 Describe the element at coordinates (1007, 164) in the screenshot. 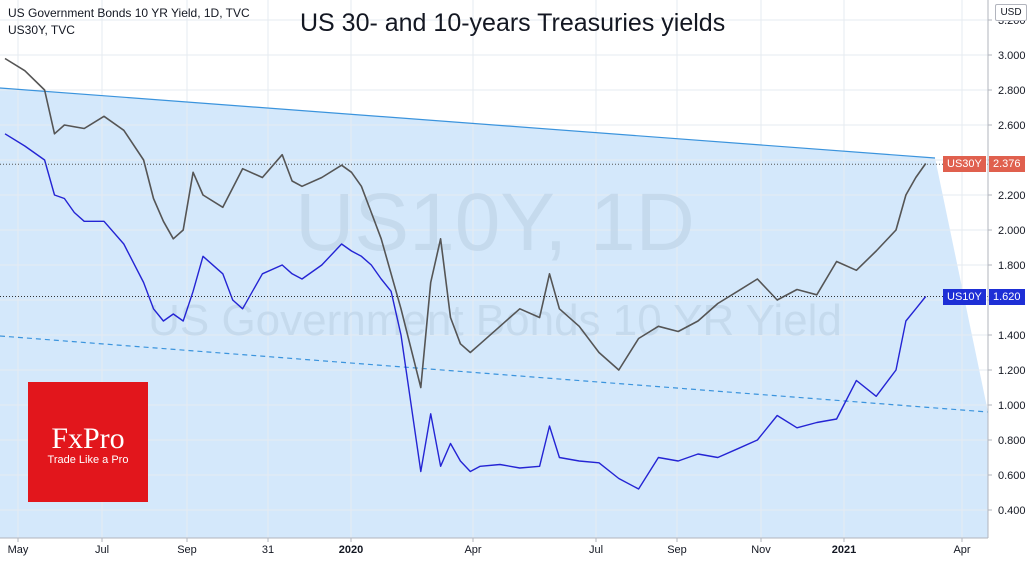

I see `us30y-last-value-tag: 2.376` at that location.